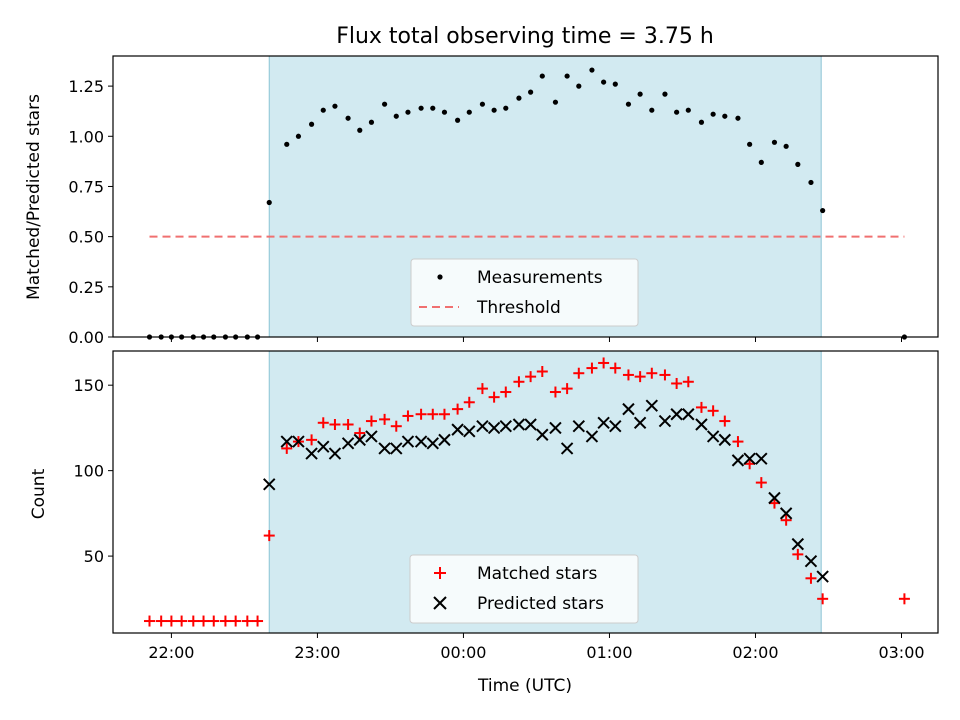  Describe the element at coordinates (755, 652) in the screenshot. I see `x-tick-label: 02:00` at that location.